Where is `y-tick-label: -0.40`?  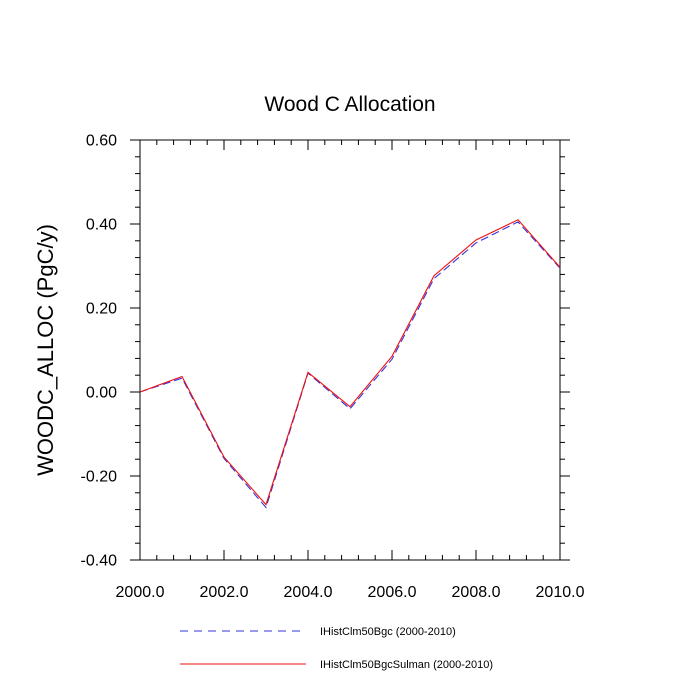 y-tick-label: -0.40 is located at coordinates (99, 561).